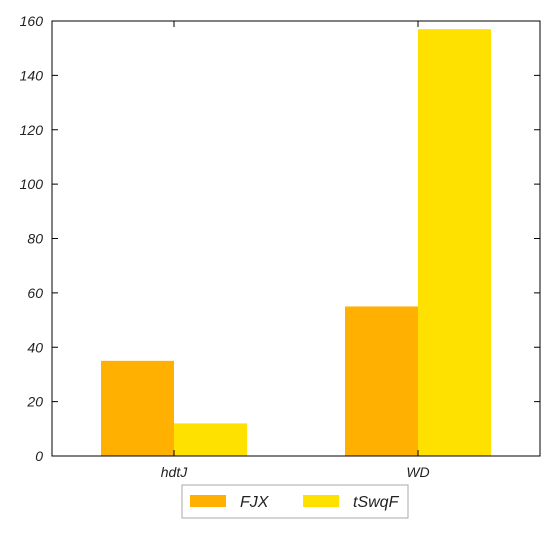  What do you see at coordinates (34, 402) in the screenshot?
I see `y-tick-label: 20` at bounding box center [34, 402].